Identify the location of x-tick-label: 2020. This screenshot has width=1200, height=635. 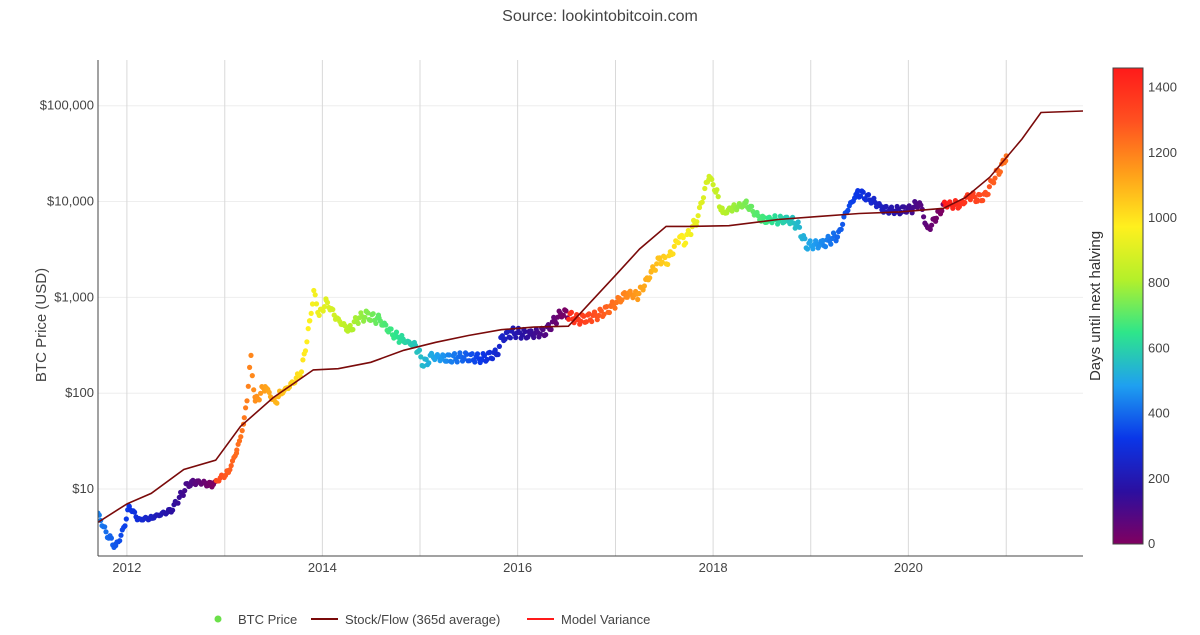
(908, 567).